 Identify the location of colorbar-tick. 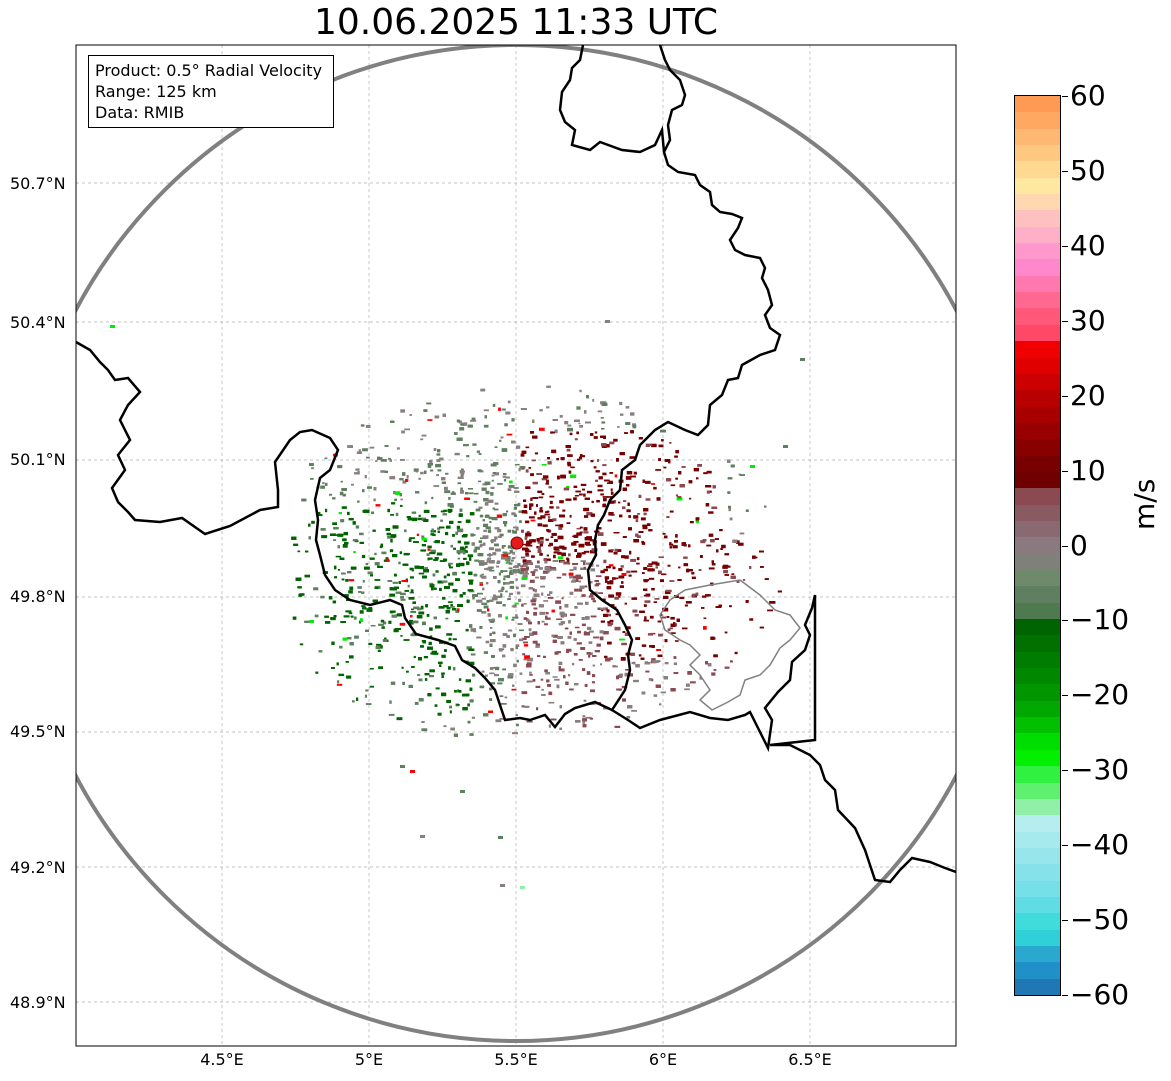
(1065, 771).